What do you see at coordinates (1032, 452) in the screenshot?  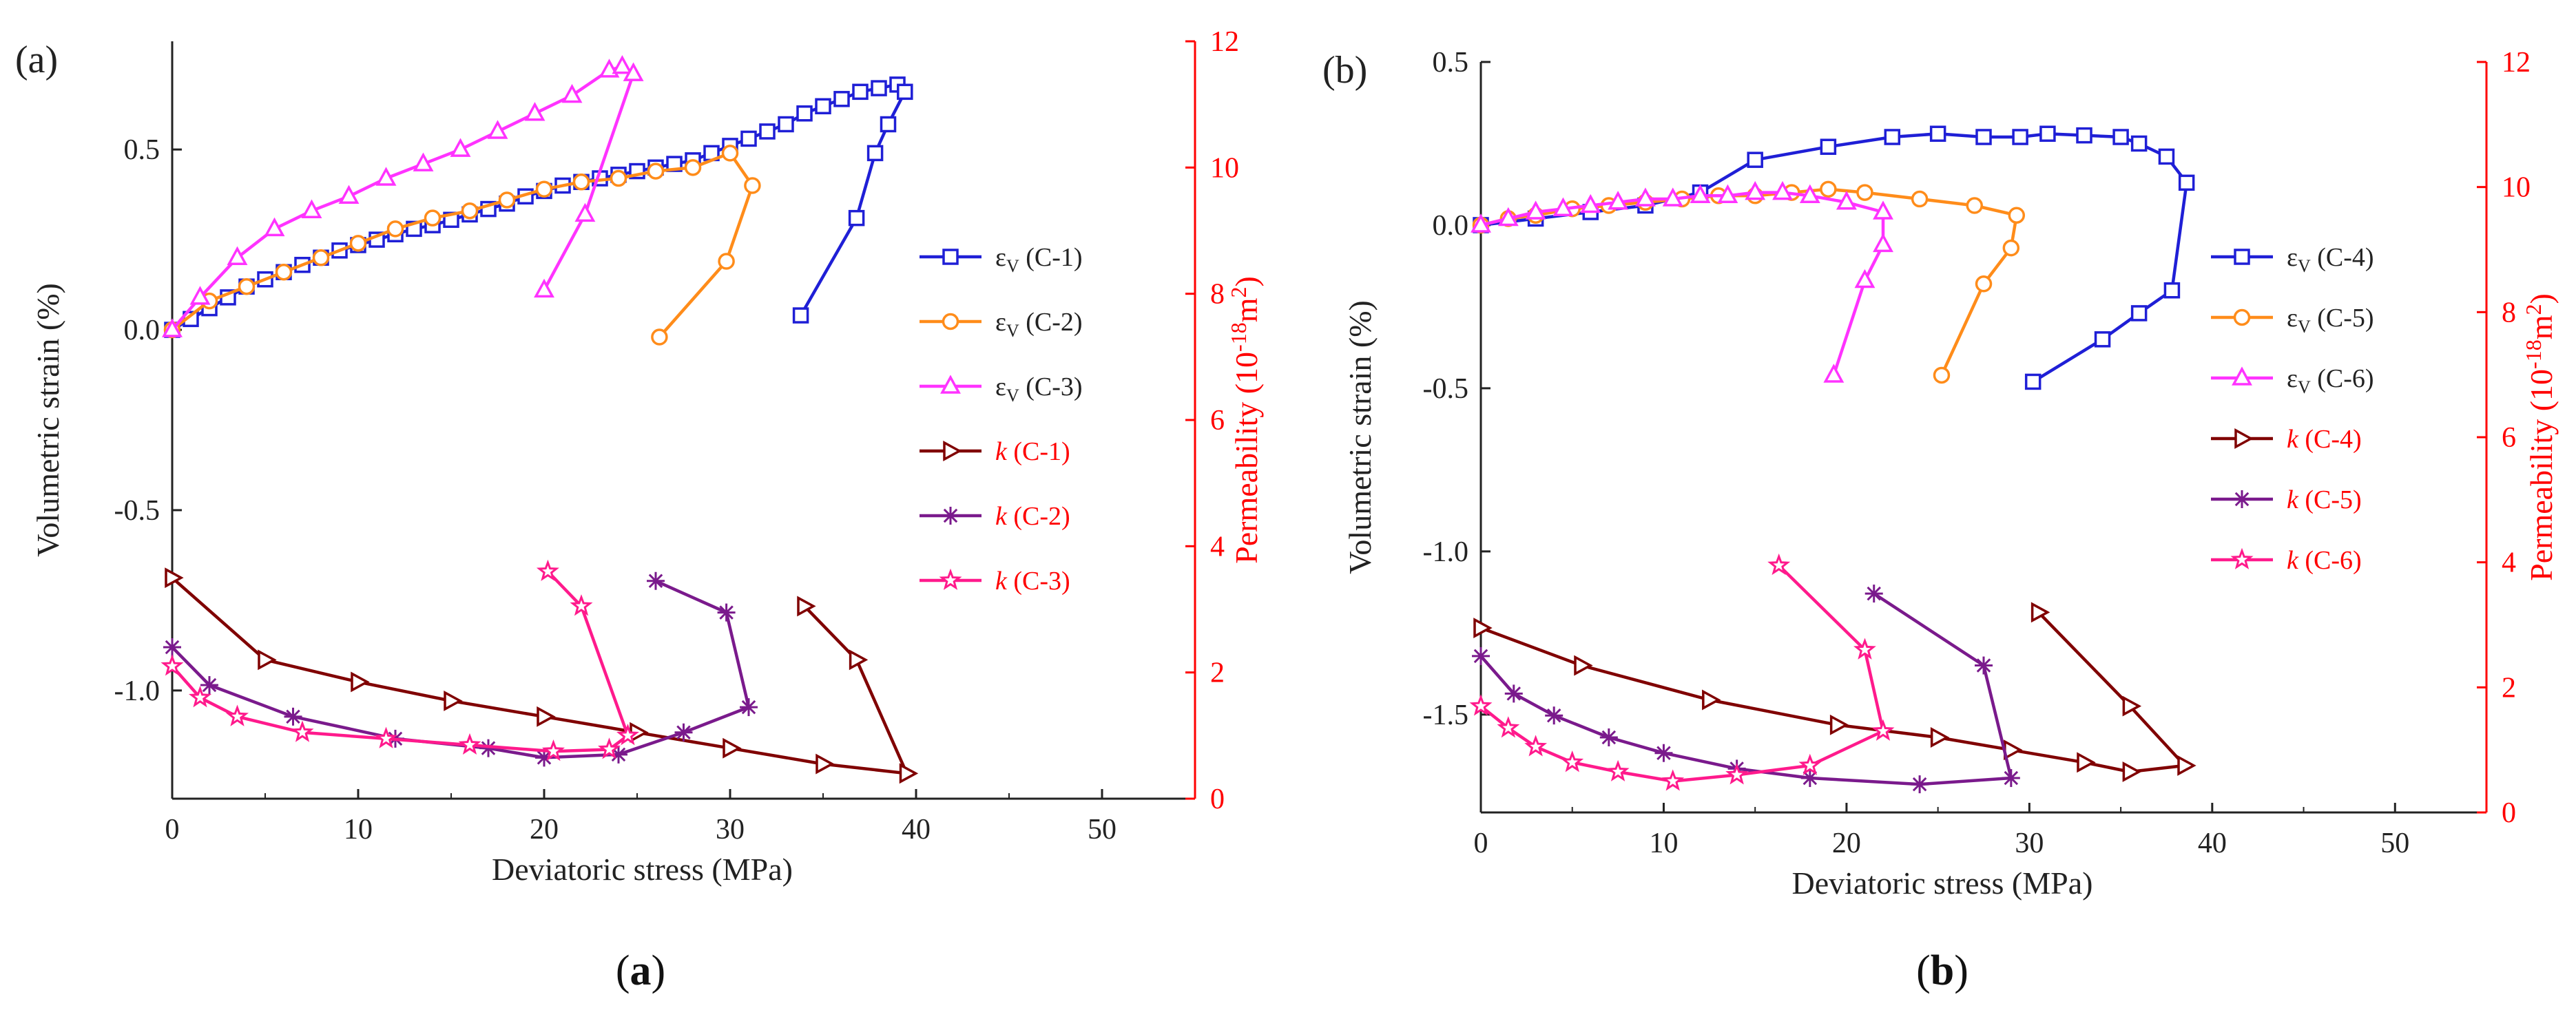 I see `panel-a-legend-label: k (C-1)` at bounding box center [1032, 452].